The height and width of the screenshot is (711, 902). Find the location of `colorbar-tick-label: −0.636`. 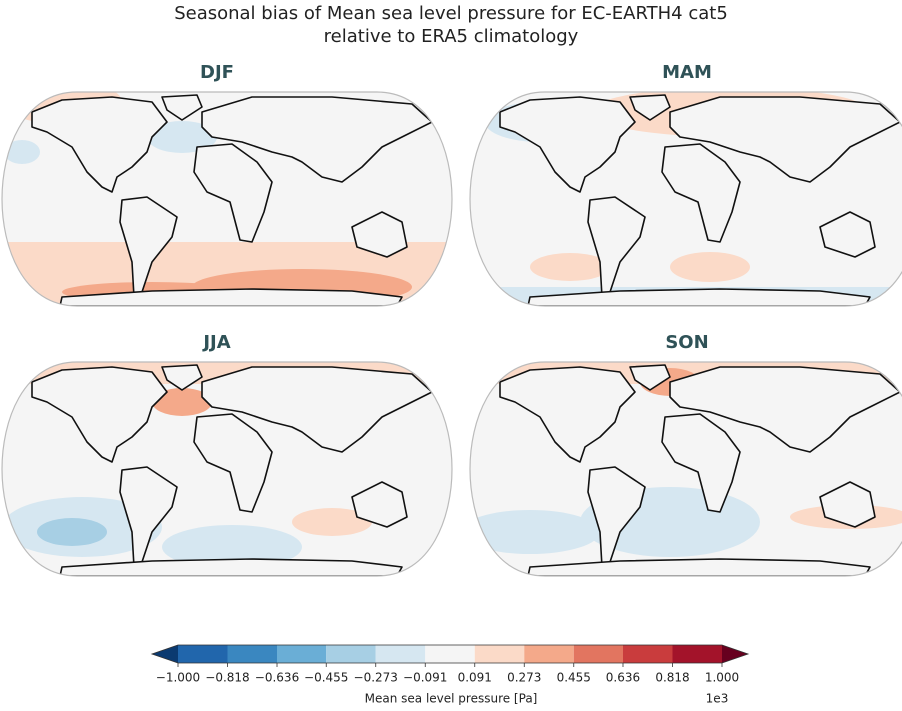

colorbar-tick-label: −0.636 is located at coordinates (277, 678).